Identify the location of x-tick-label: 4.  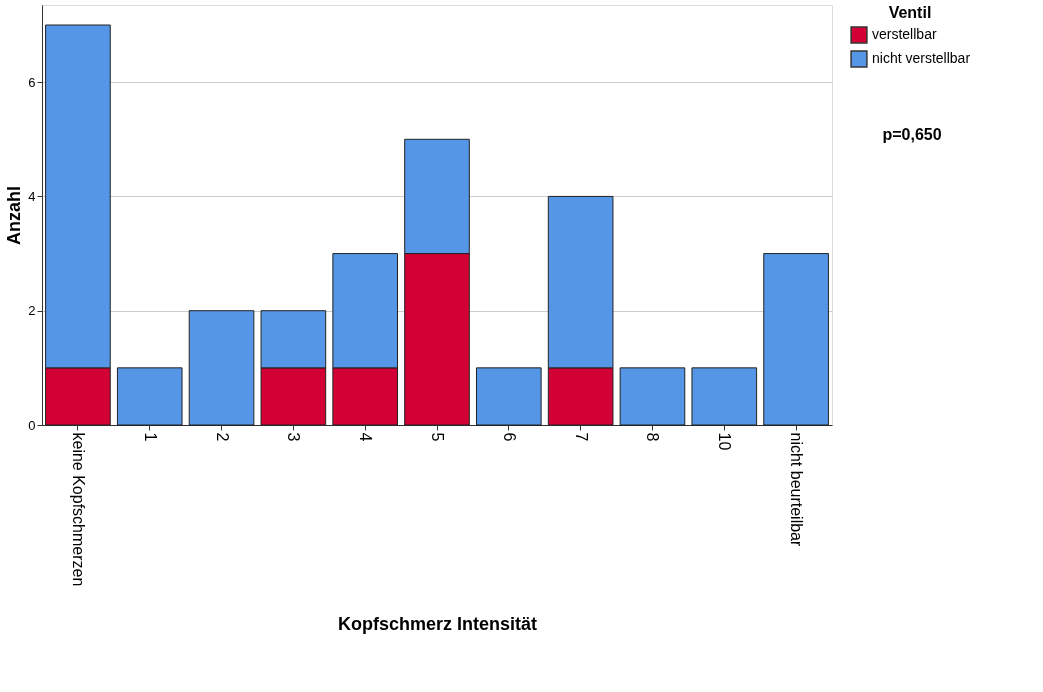
(366, 437).